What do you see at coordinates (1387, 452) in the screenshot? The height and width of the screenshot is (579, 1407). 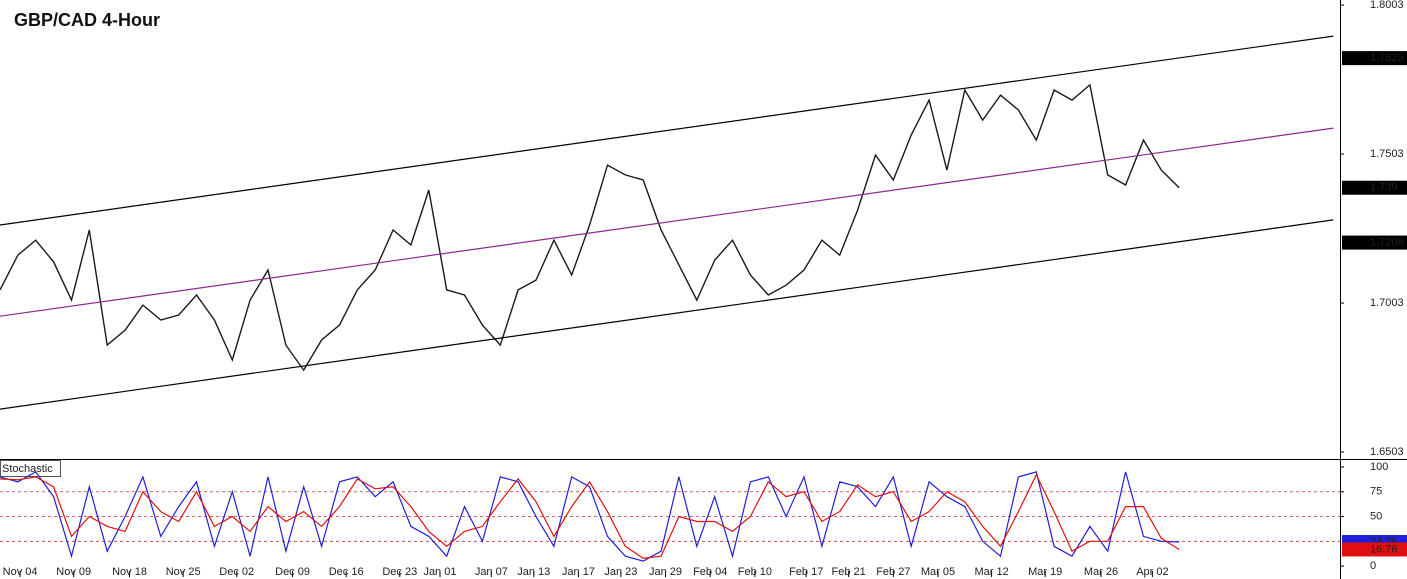 I see `y-tick-label: 1.6503` at bounding box center [1387, 452].